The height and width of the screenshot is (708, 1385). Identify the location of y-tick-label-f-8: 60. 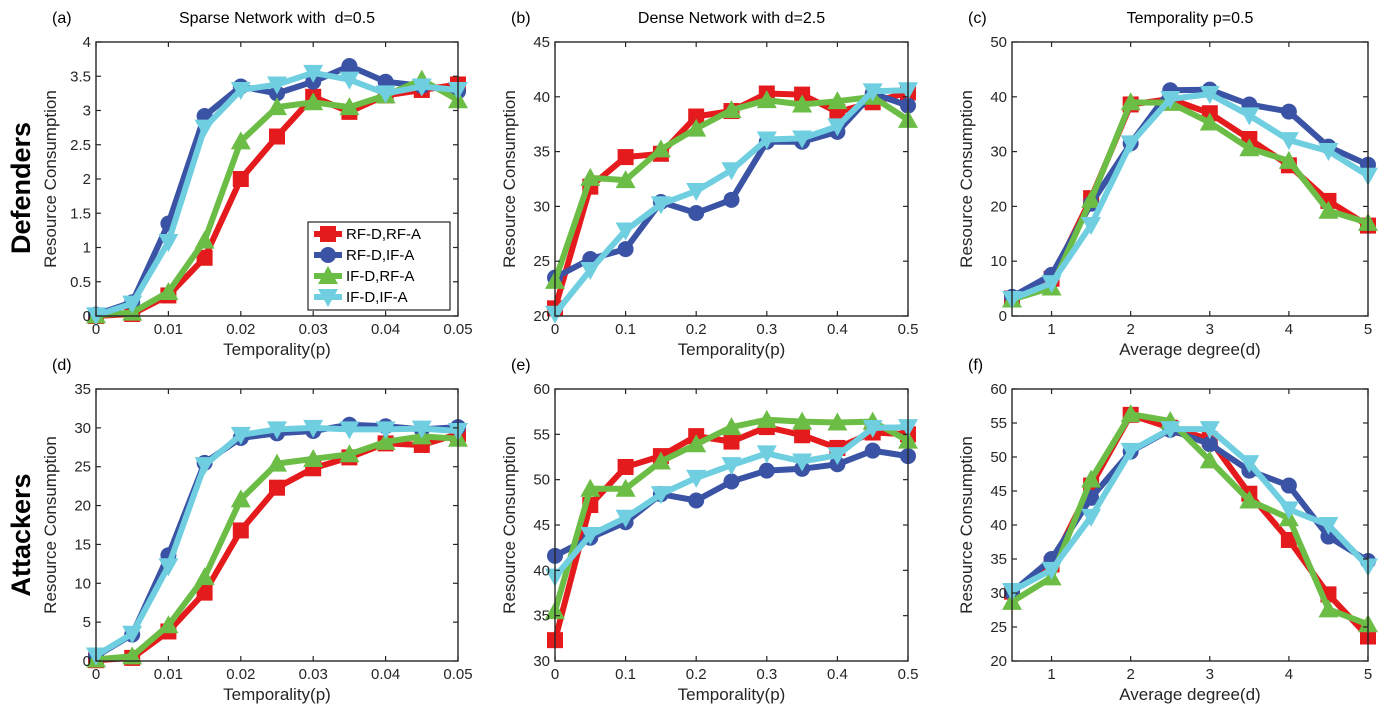
(998, 389).